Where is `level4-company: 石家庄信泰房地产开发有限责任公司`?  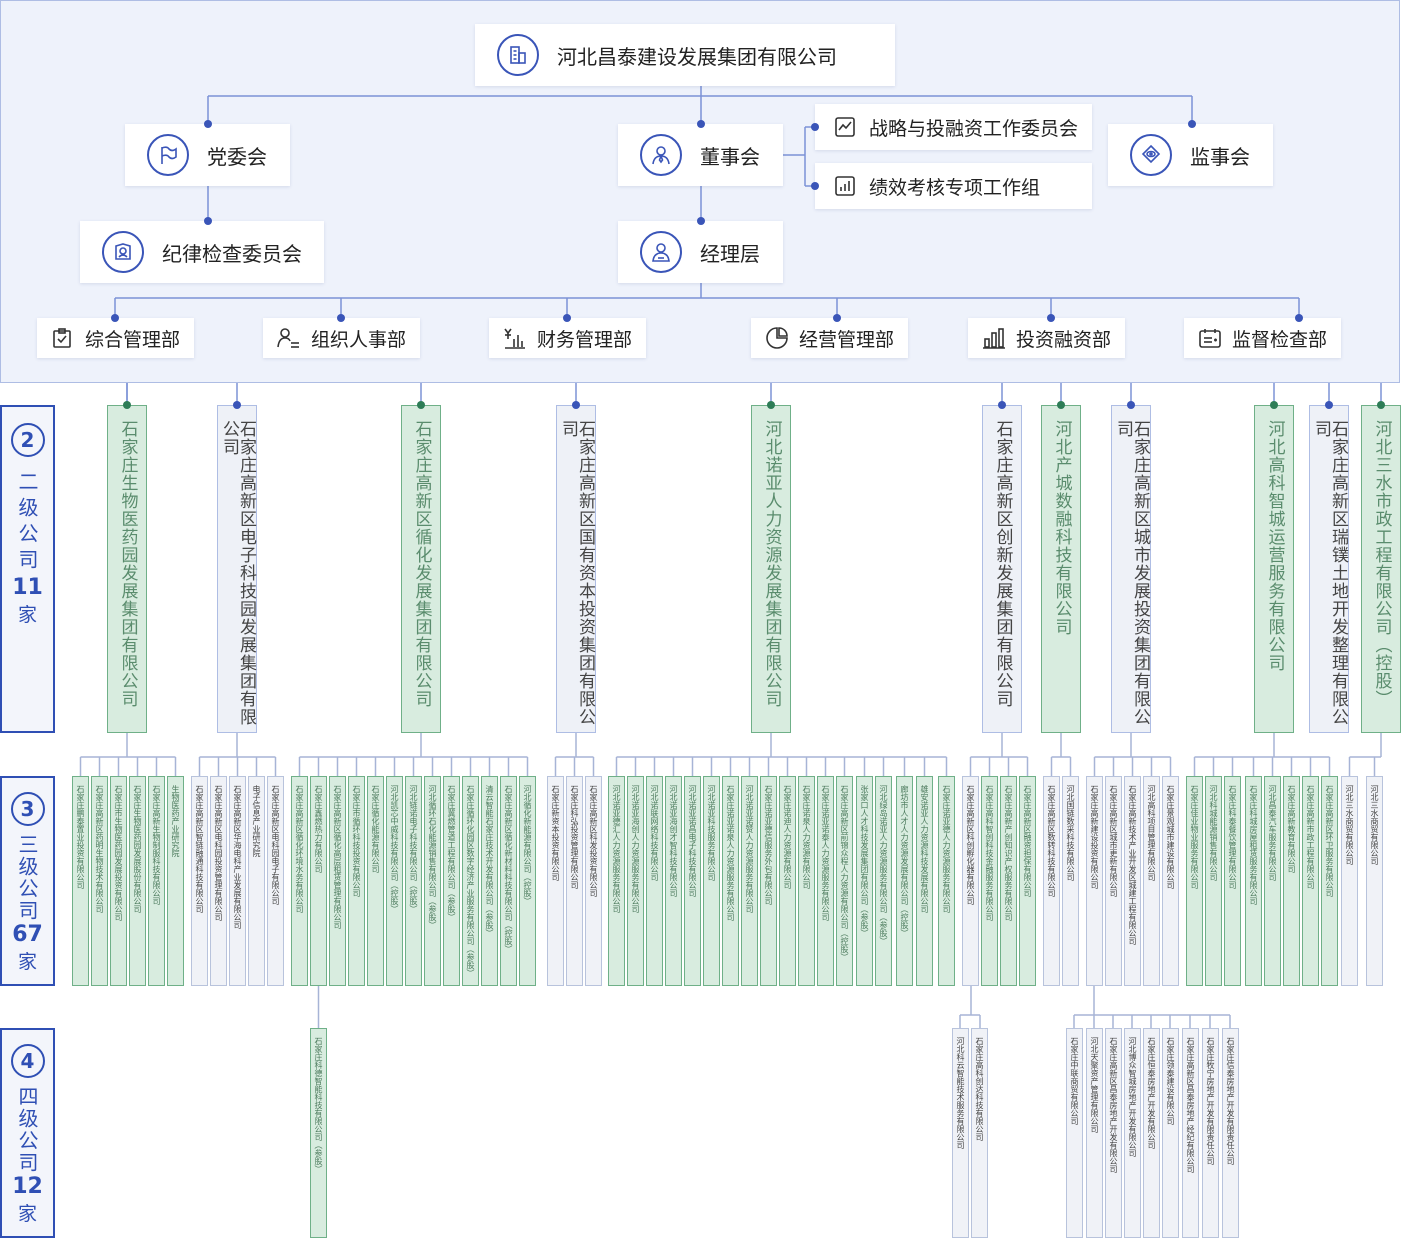
level4-company: 石家庄信泰房地产开发有限责任公司 is located at coordinates (1230, 1133).